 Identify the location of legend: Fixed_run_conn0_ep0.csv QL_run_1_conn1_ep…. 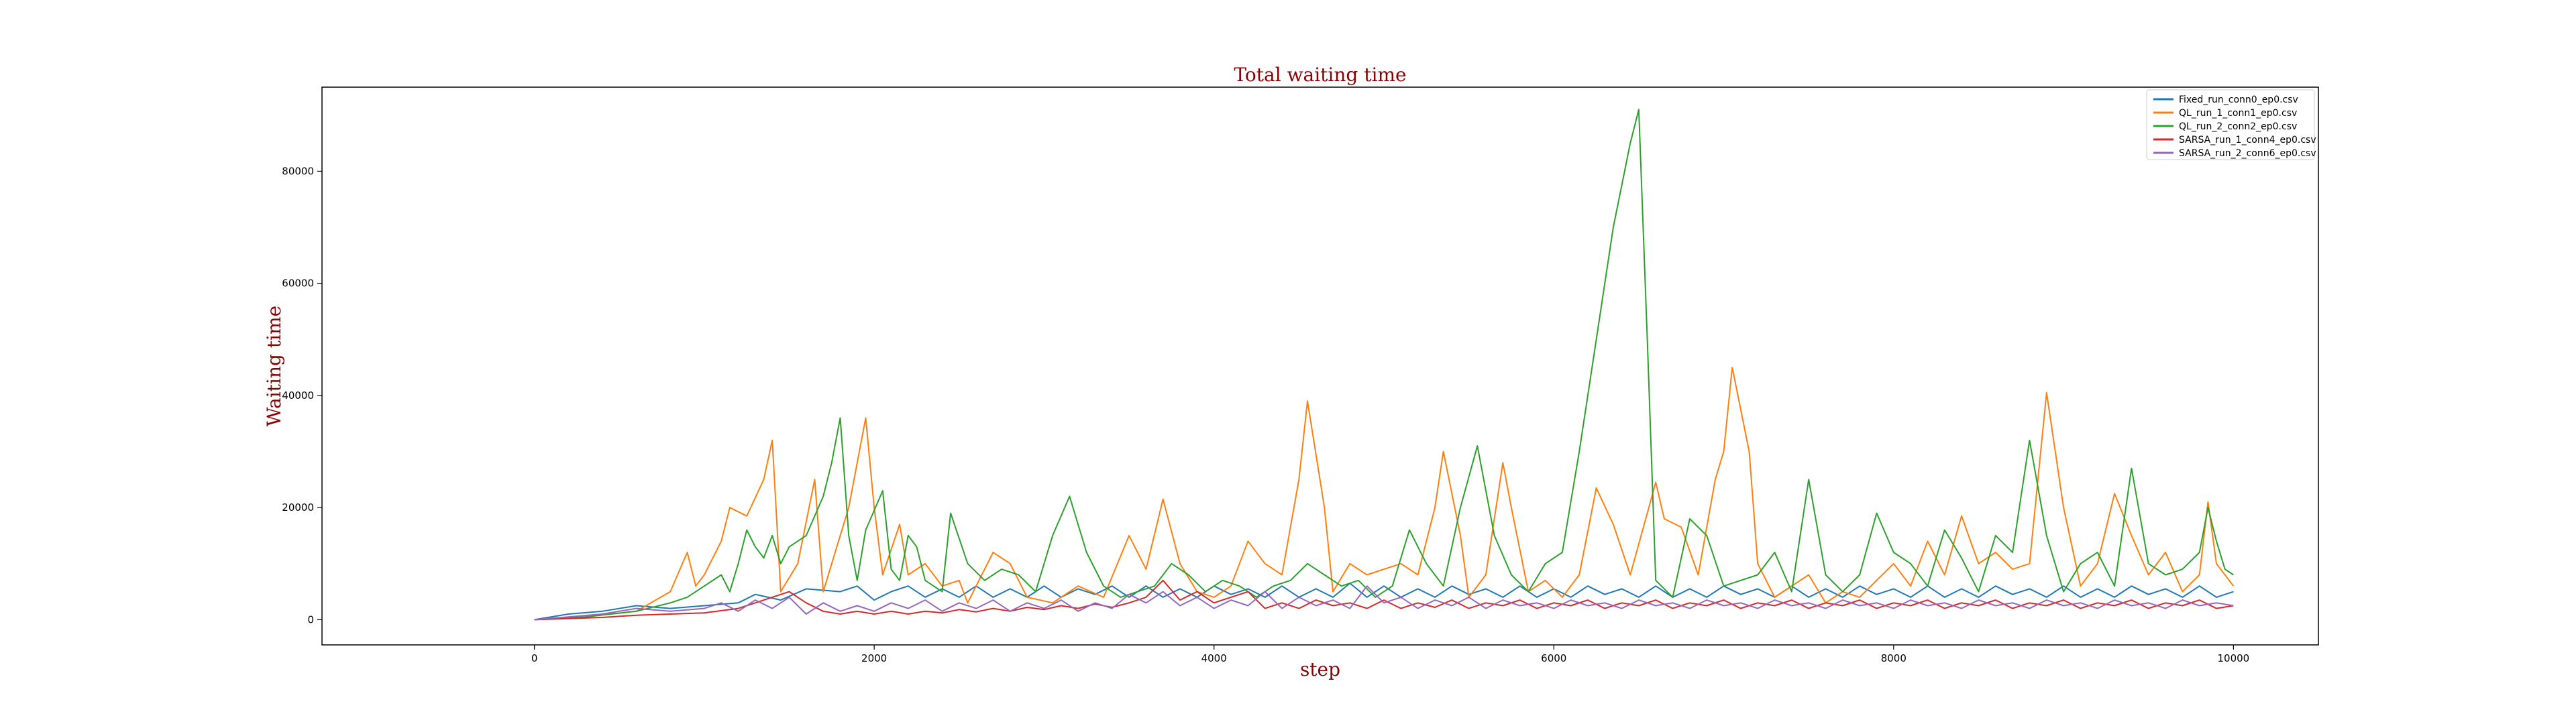
(2231, 124).